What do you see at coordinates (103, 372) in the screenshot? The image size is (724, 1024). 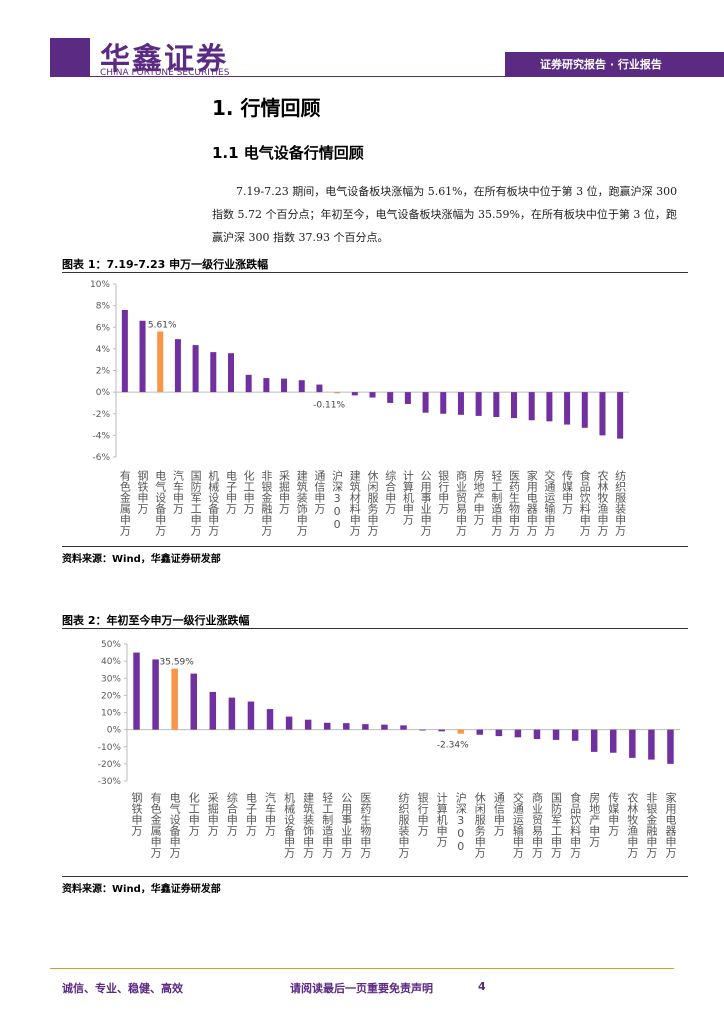 I see `y-tick-label: 2%` at bounding box center [103, 372].